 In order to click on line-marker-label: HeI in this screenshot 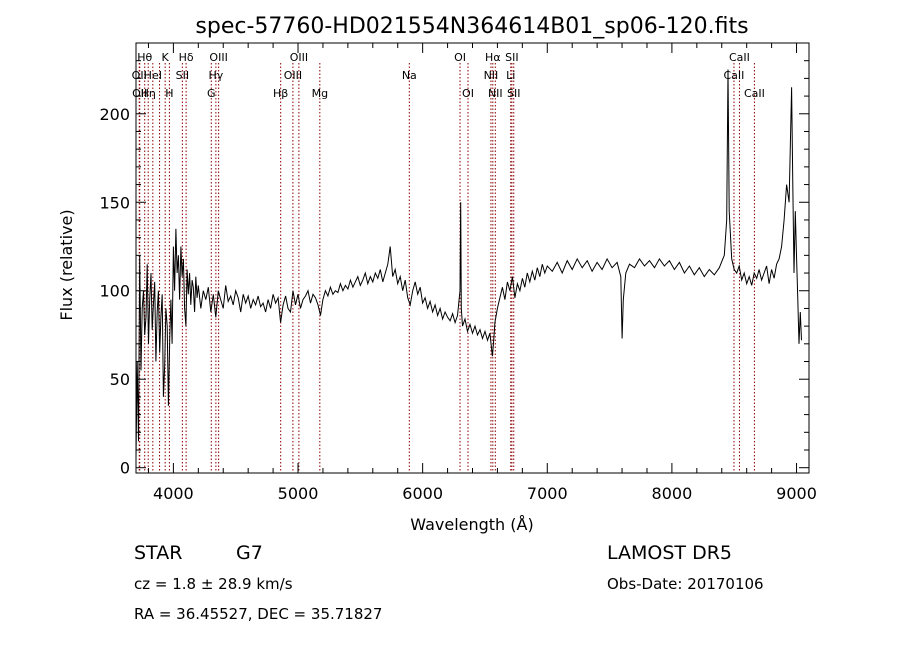, I will do `click(153, 75)`.